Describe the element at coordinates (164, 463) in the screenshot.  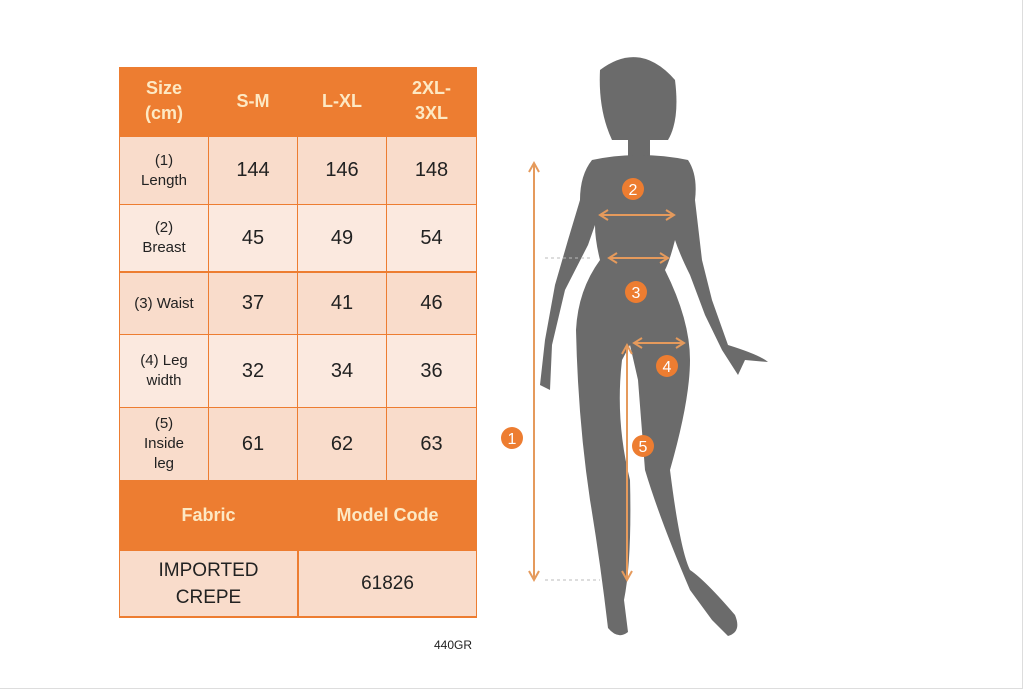
I see `cell-text: leg` at that location.